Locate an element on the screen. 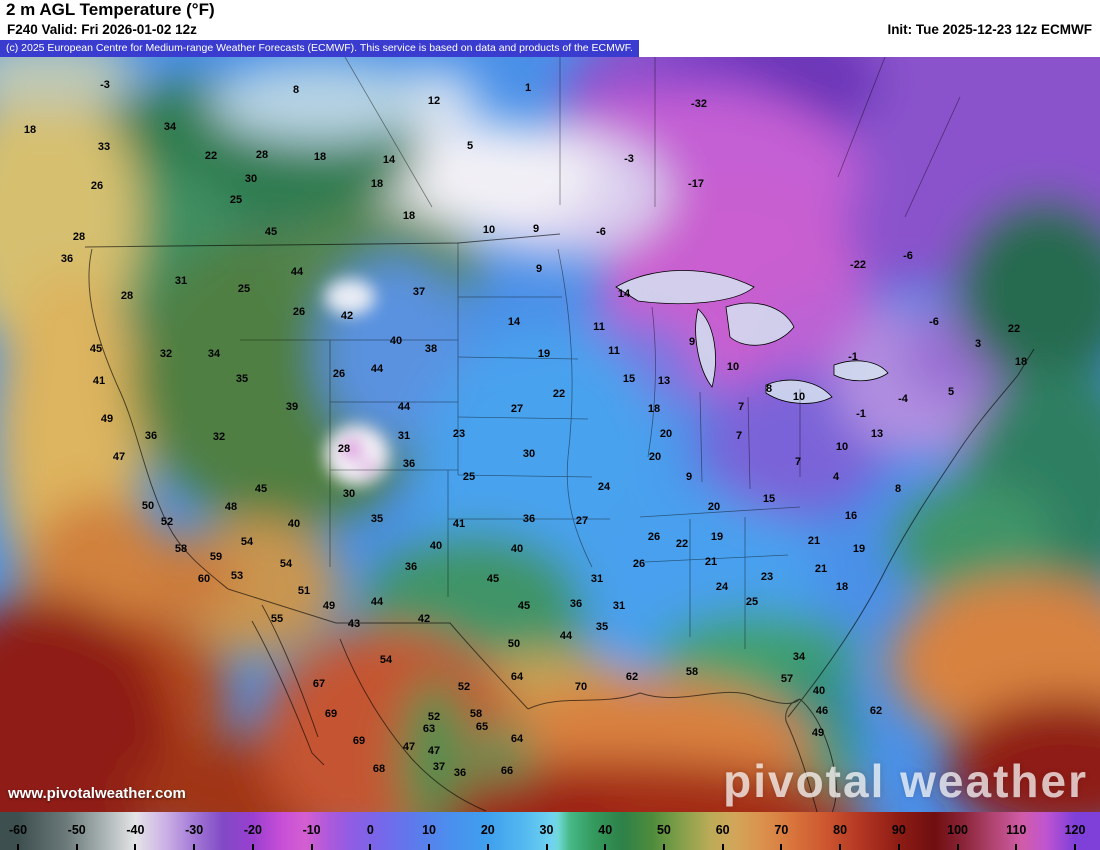 The height and width of the screenshot is (850, 1100). temperature-value-label: 62 is located at coordinates (632, 677).